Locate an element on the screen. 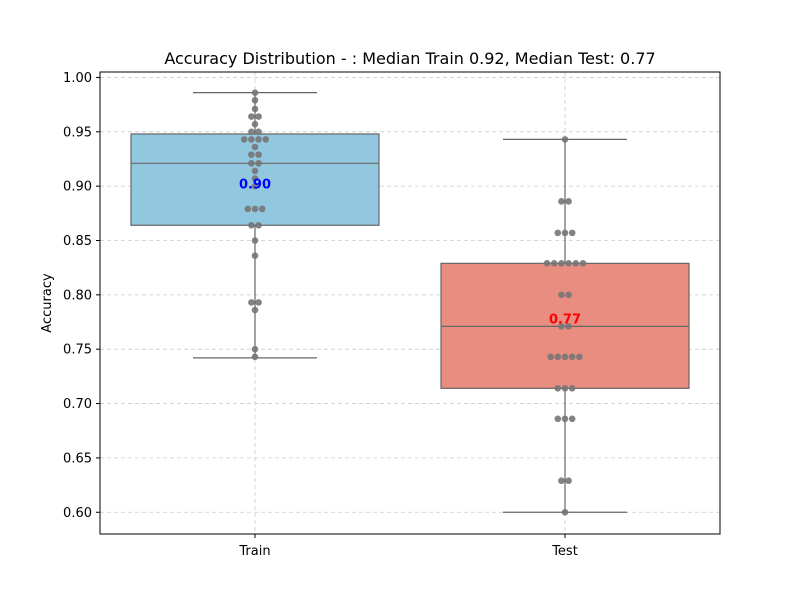 This screenshot has width=800, height=600. x-axis-ticks: Train Test is located at coordinates (408, 546).